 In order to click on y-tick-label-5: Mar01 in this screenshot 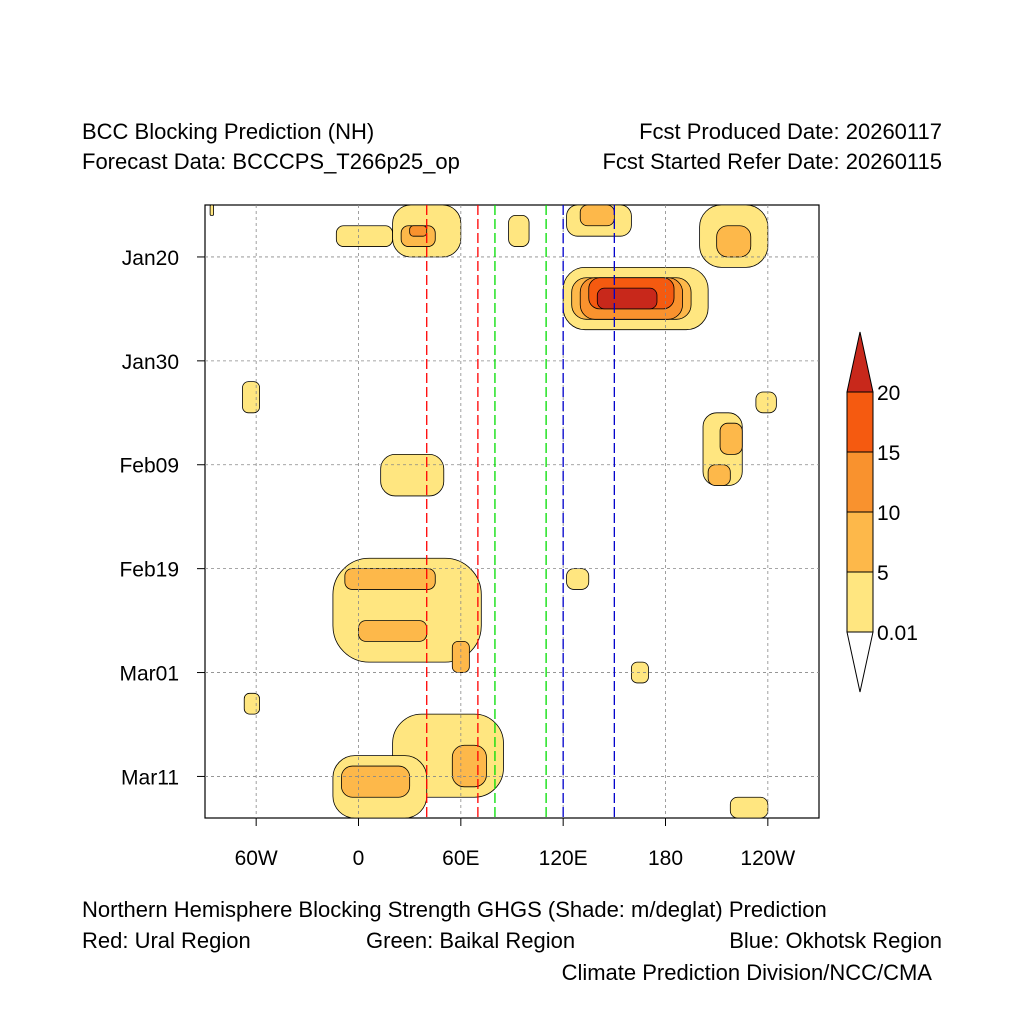, I will do `click(149, 674)`.